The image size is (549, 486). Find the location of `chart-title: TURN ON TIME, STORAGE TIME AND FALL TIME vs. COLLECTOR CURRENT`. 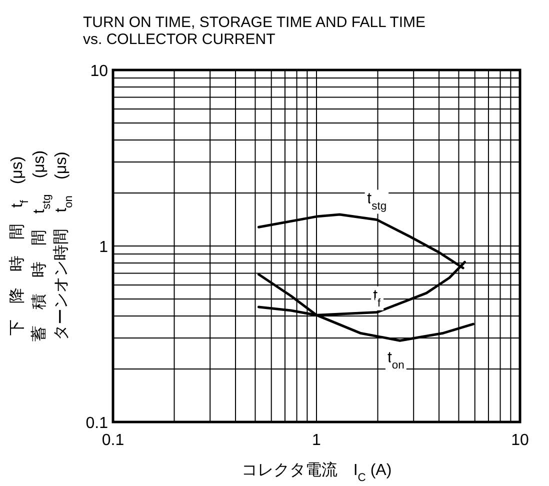

chart-title: TURN ON TIME, STORAGE TIME AND FALL TIME vs. COLLECTOR CURRENT is located at coordinates (254, 31).